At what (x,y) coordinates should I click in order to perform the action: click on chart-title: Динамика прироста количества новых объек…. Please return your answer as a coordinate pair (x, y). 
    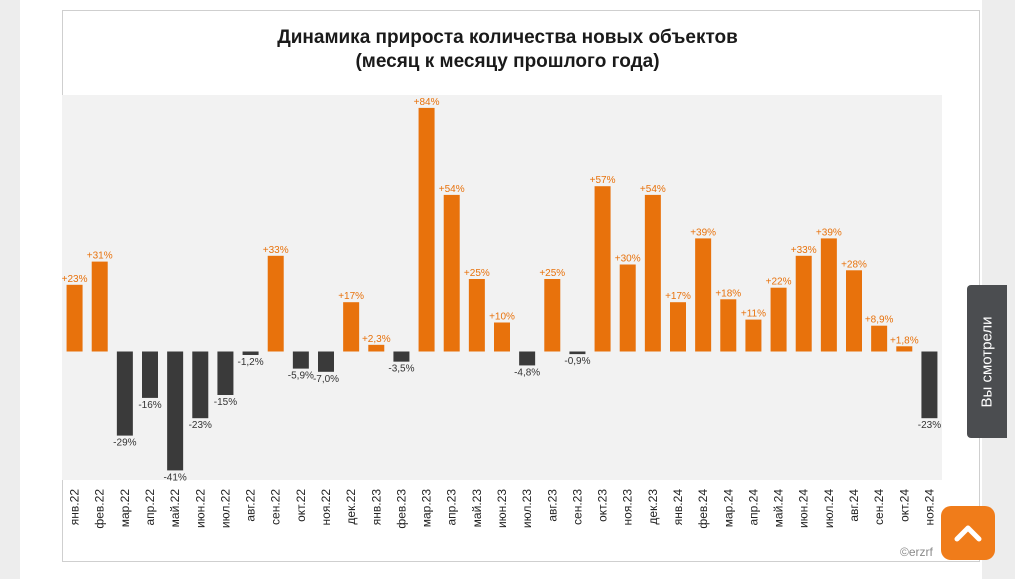
    Looking at the image, I should click on (507, 50).